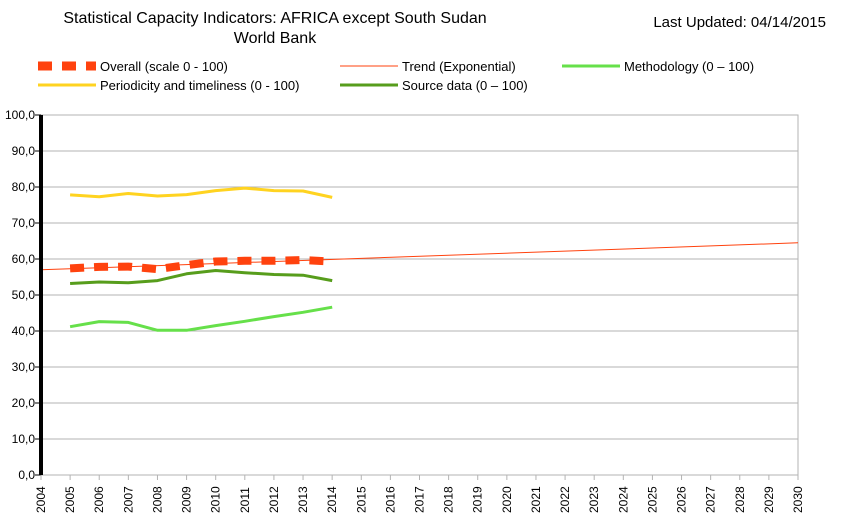  What do you see at coordinates (187, 499) in the screenshot?
I see `x-tick-label: 2009` at bounding box center [187, 499].